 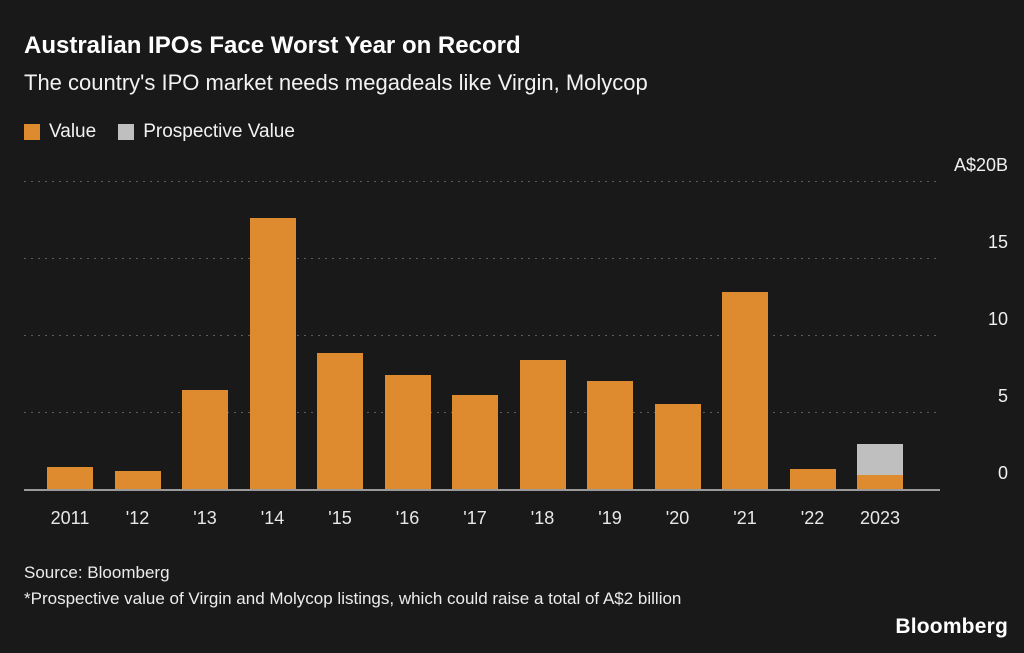 What do you see at coordinates (997, 319) in the screenshot?
I see `y-tick-label-10: 10` at bounding box center [997, 319].